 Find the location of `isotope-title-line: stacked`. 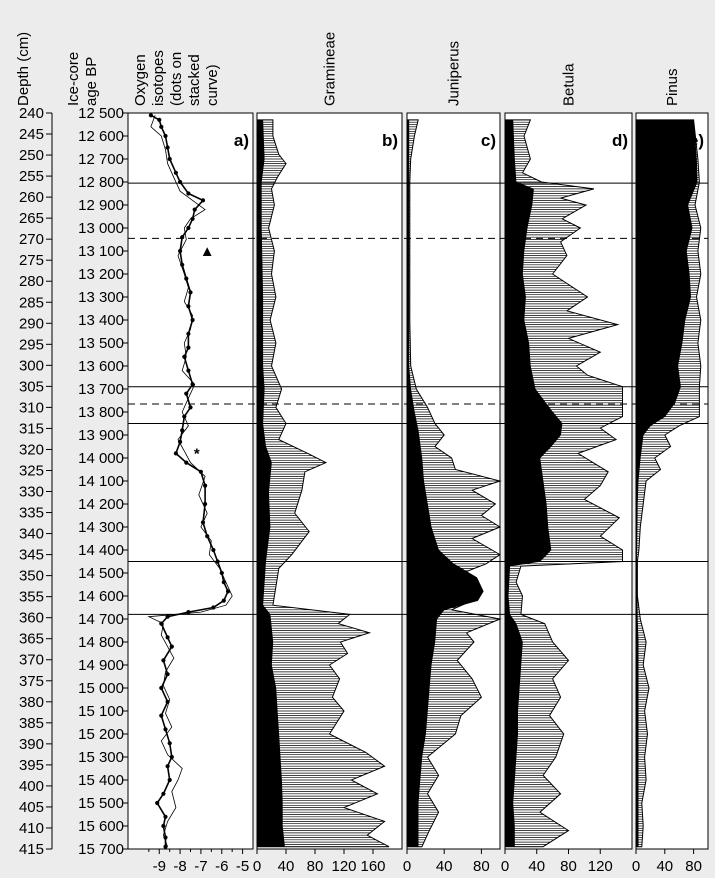

isotope-title-line: stacked is located at coordinates (194, 80).